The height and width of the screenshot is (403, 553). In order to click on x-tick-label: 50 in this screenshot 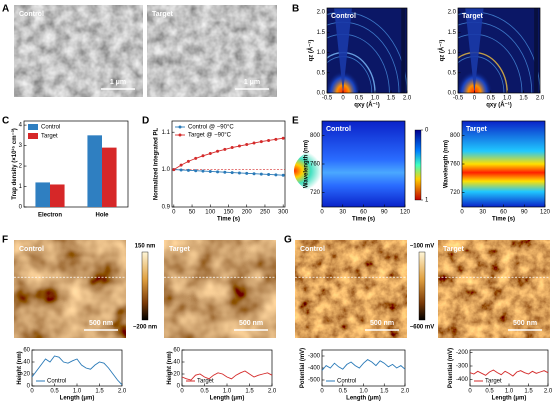, I will do `click(192, 213)`.